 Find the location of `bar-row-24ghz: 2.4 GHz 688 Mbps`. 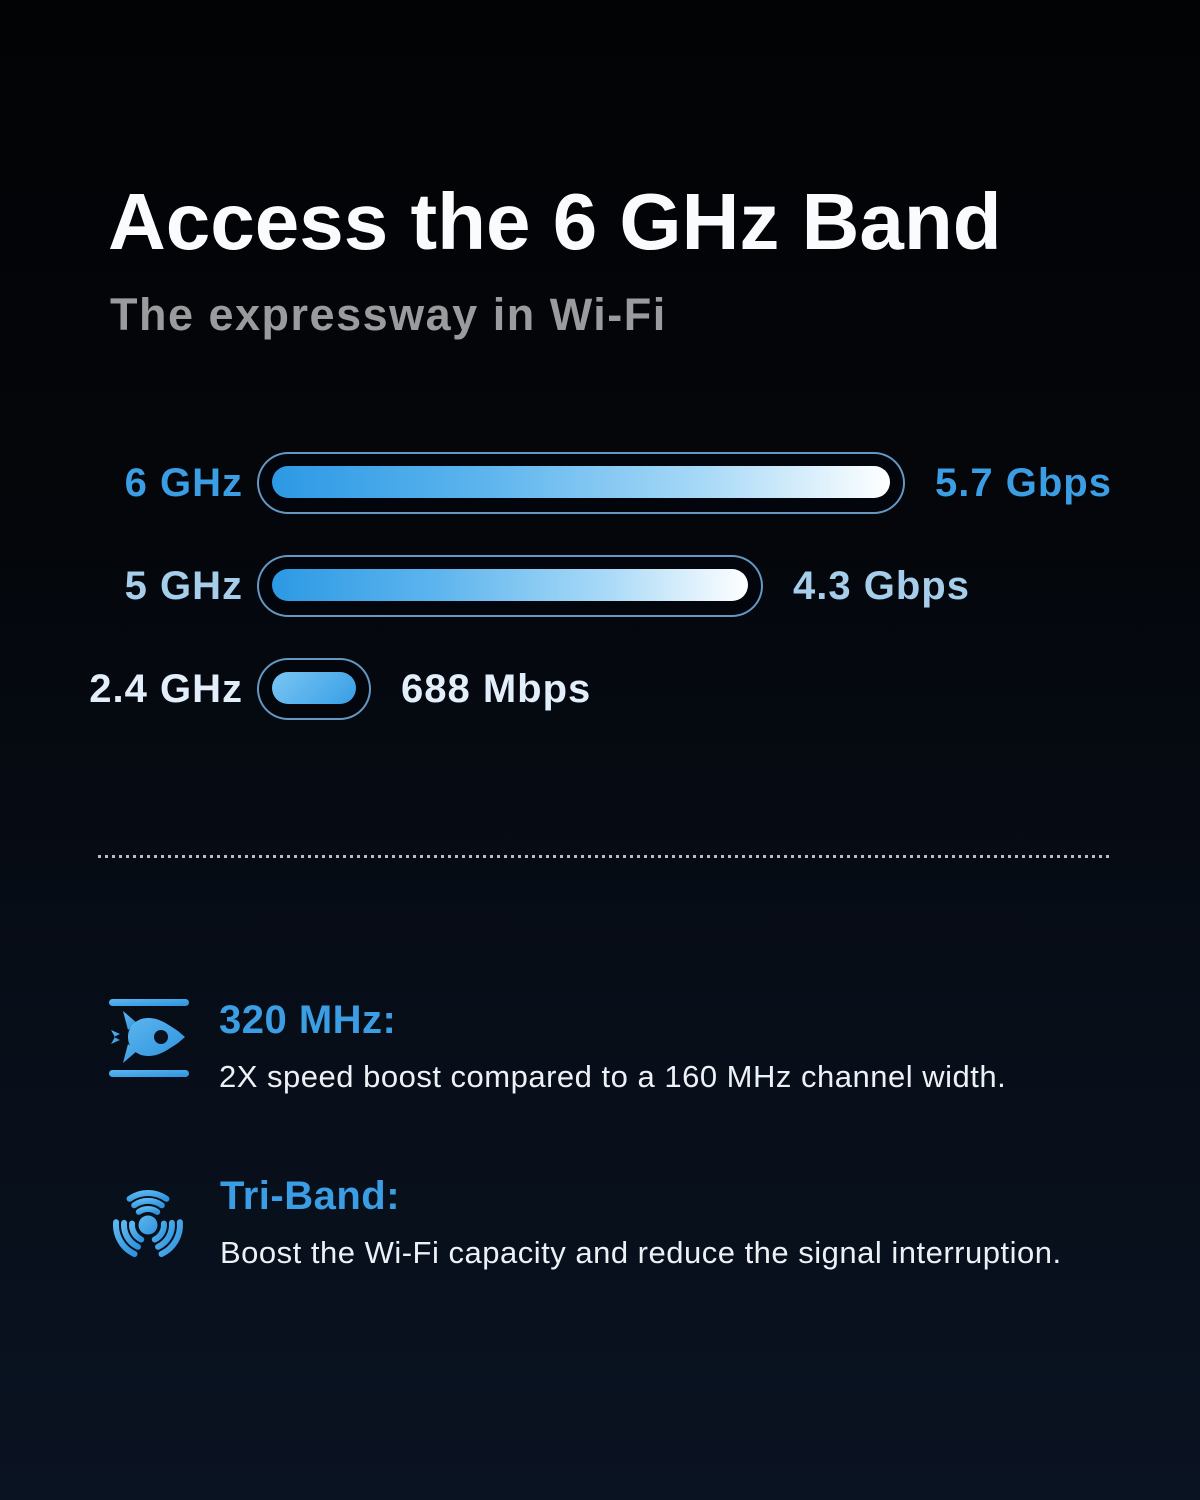

bar-row-24ghz: 2.4 GHz 688 Mbps is located at coordinates (600, 689).